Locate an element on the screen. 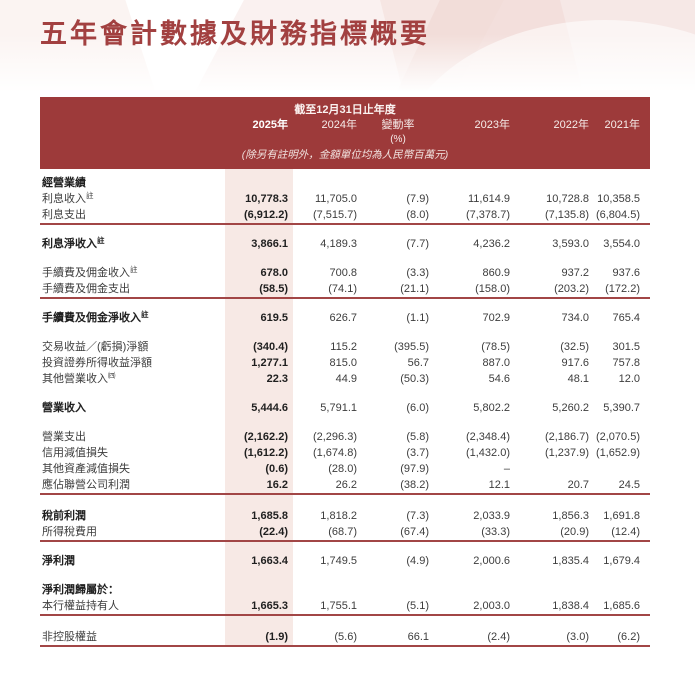  table-row: 其他營業收入㈣ 22.3 44.9 (50.3) 54.6 48.1 12.0 is located at coordinates (345, 379).